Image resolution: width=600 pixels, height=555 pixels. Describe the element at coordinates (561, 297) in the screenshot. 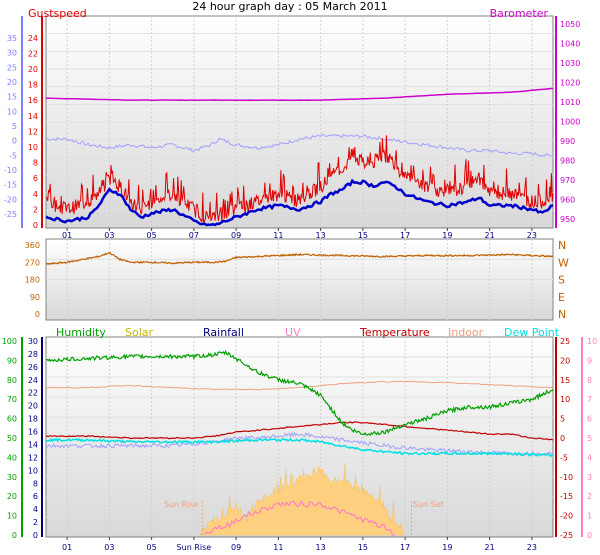

I see `compass-tick-label: E` at that location.